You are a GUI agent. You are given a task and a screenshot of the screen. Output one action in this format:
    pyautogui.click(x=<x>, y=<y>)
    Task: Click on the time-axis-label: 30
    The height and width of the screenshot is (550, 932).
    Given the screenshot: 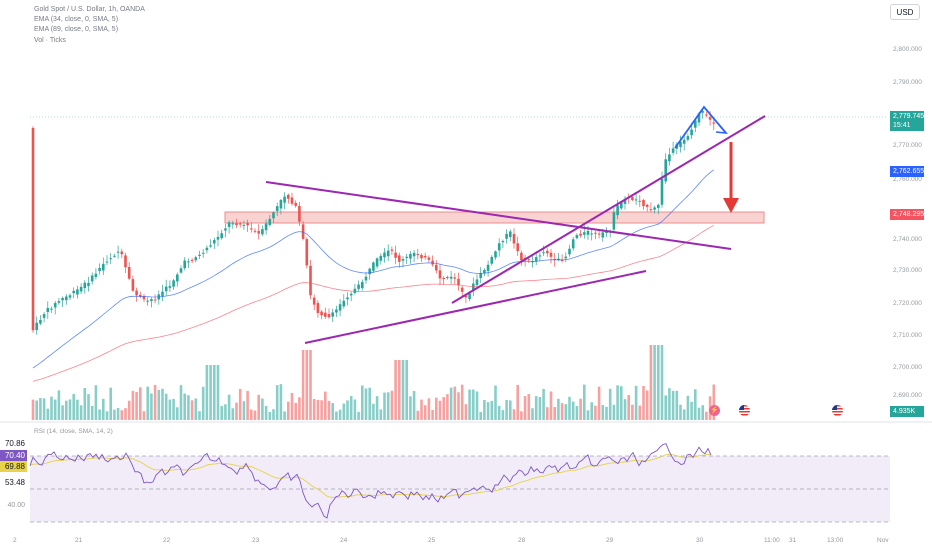 What is the action you would take?
    pyautogui.click(x=700, y=540)
    